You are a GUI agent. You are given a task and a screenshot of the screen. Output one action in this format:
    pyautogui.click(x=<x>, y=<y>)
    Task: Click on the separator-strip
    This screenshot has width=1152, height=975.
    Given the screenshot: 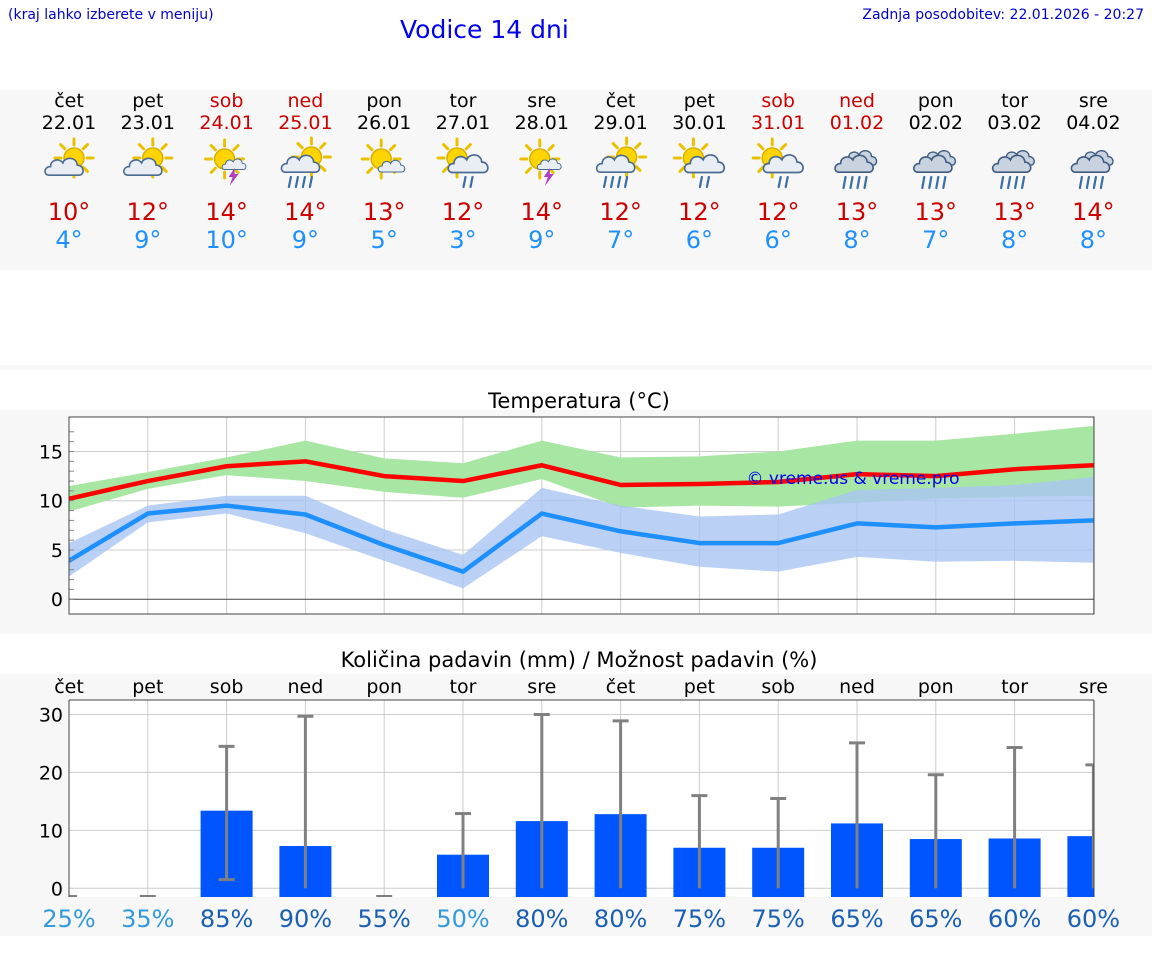 What is the action you would take?
    pyautogui.click(x=576, y=367)
    